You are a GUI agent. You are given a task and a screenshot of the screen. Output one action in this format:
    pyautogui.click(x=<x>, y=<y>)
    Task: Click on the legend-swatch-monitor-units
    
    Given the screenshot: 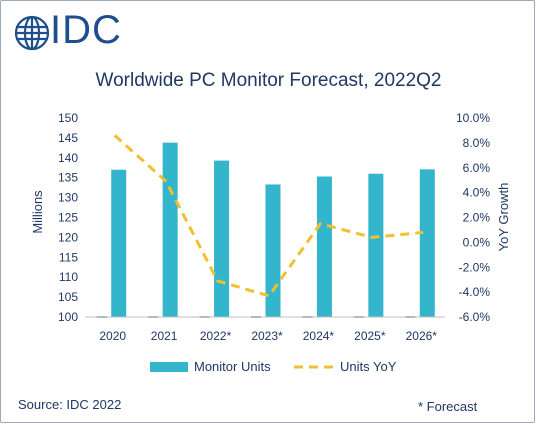 What is the action you would take?
    pyautogui.click(x=169, y=366)
    